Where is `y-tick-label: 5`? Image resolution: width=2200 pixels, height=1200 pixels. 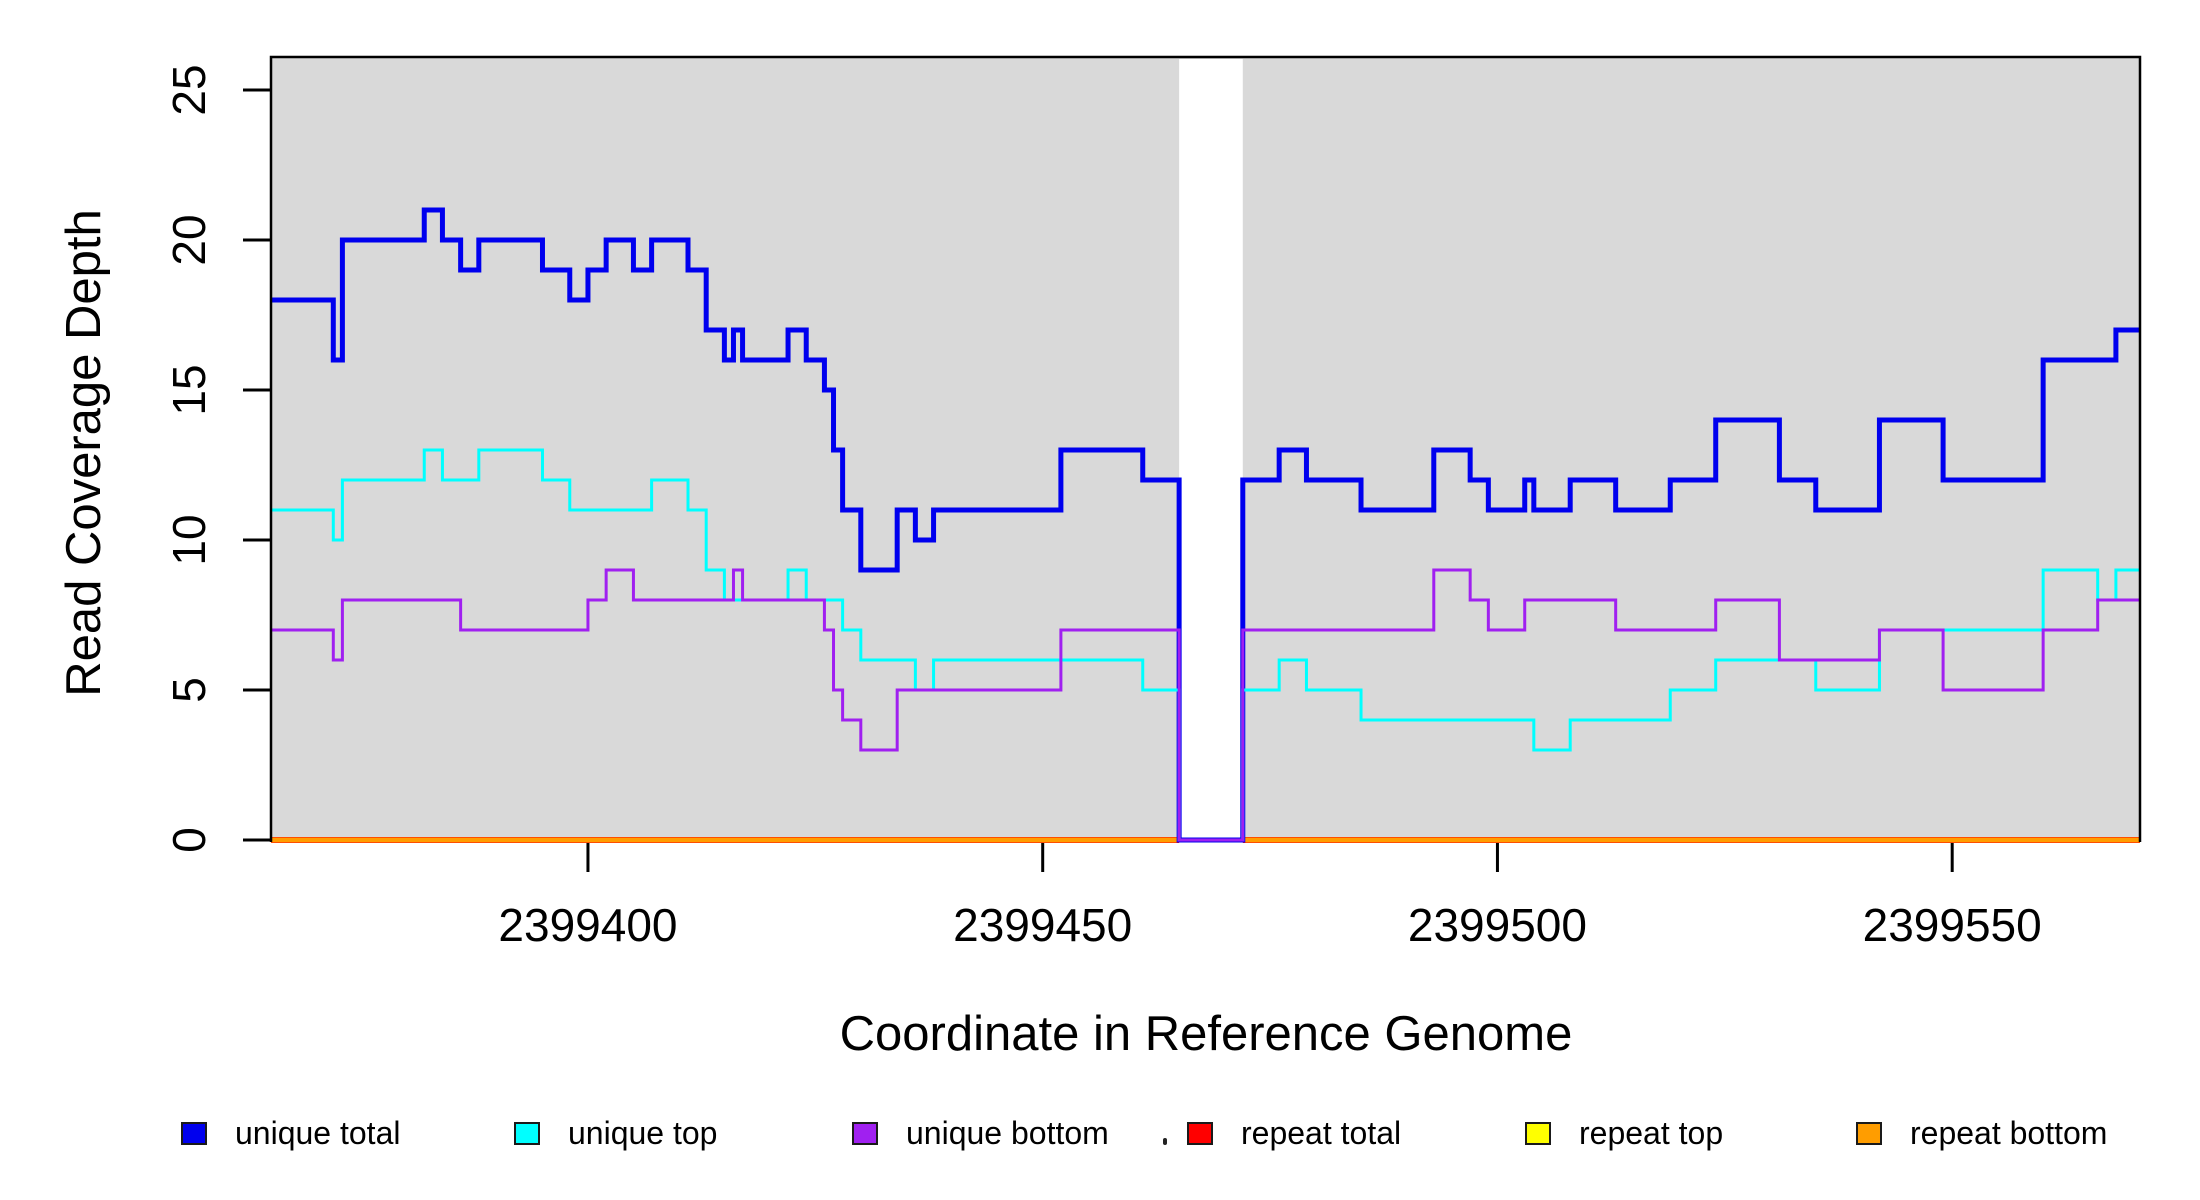 y-tick-label: 5 is located at coordinates (189, 690).